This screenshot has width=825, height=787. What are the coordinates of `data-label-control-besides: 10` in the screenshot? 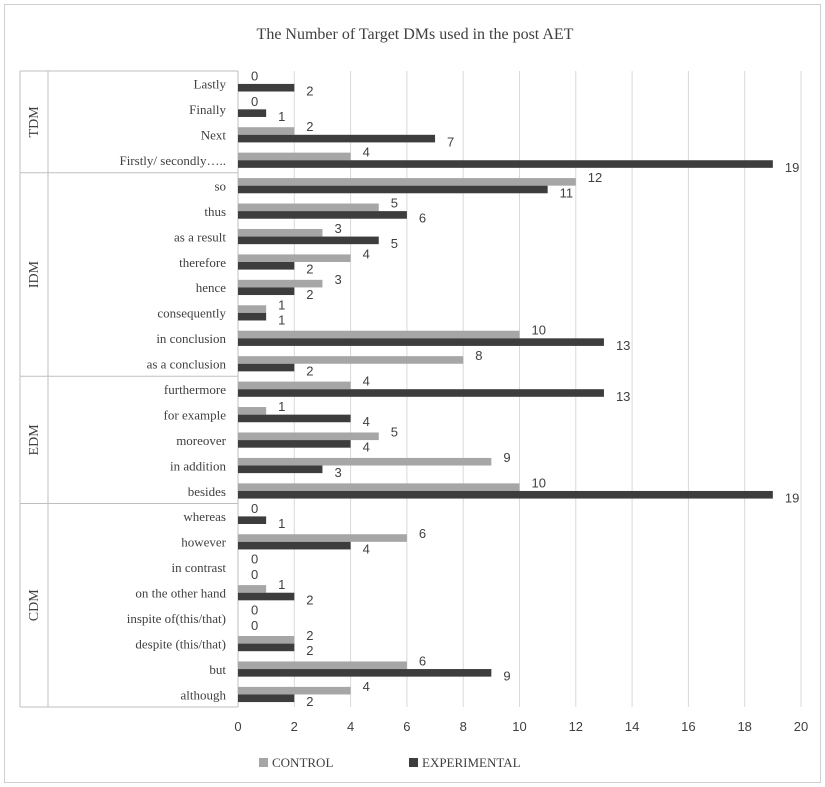 It's located at (539, 482).